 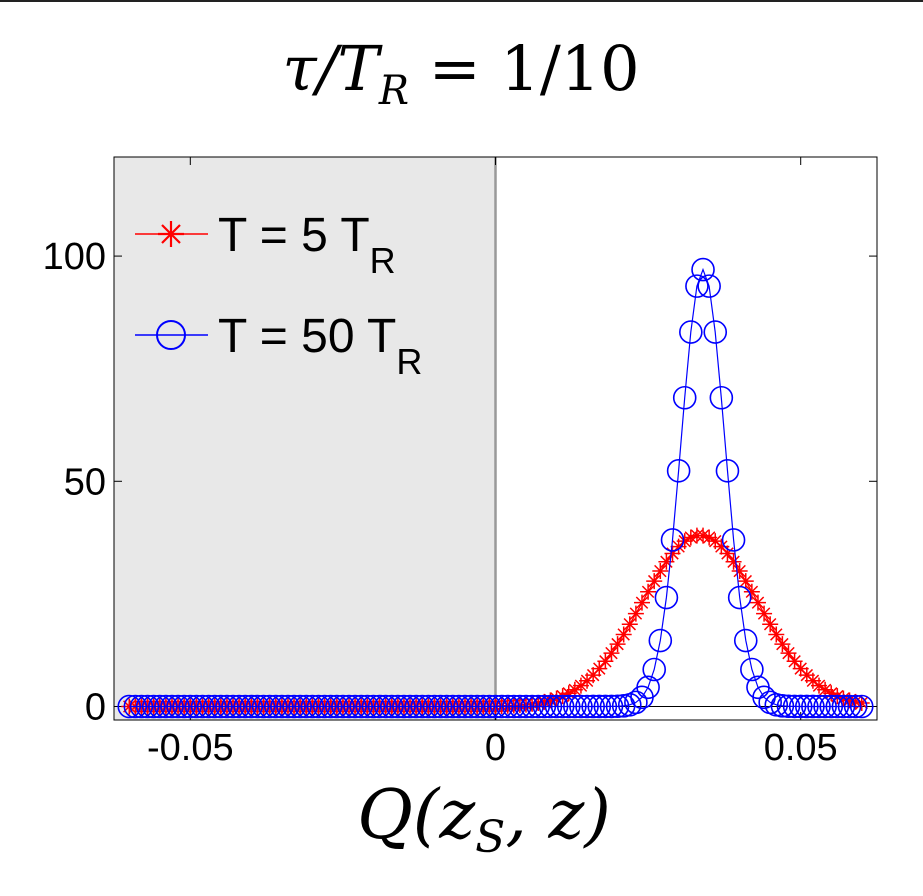 I want to click on x-axis-label: Q(zS, z), so click(x=484, y=819).